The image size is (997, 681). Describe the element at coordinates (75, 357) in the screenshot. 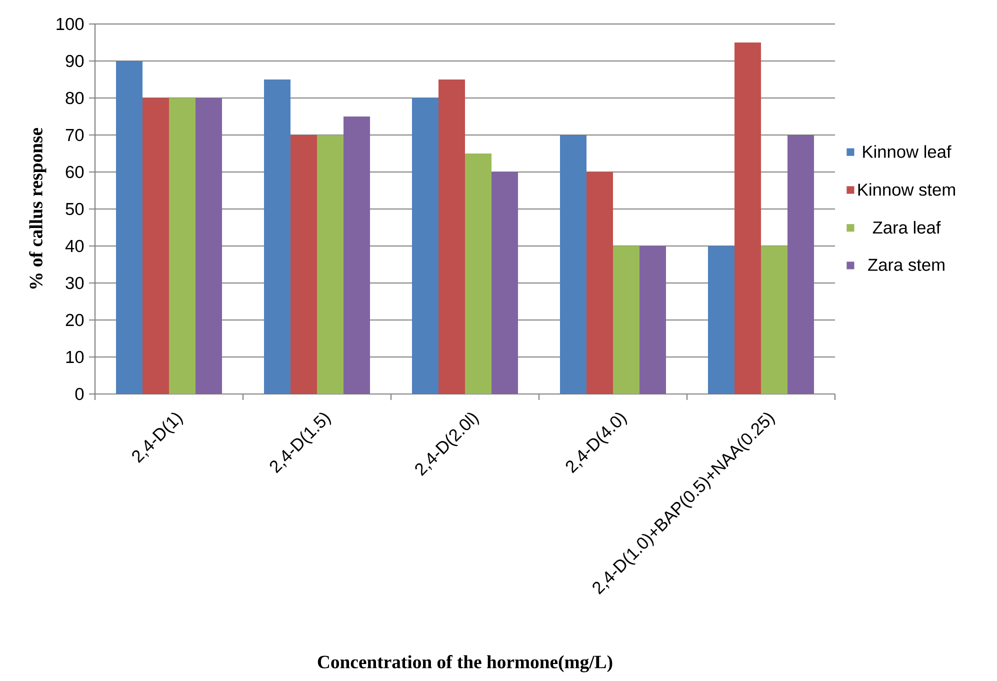

I see `y-tick-label: 10` at that location.